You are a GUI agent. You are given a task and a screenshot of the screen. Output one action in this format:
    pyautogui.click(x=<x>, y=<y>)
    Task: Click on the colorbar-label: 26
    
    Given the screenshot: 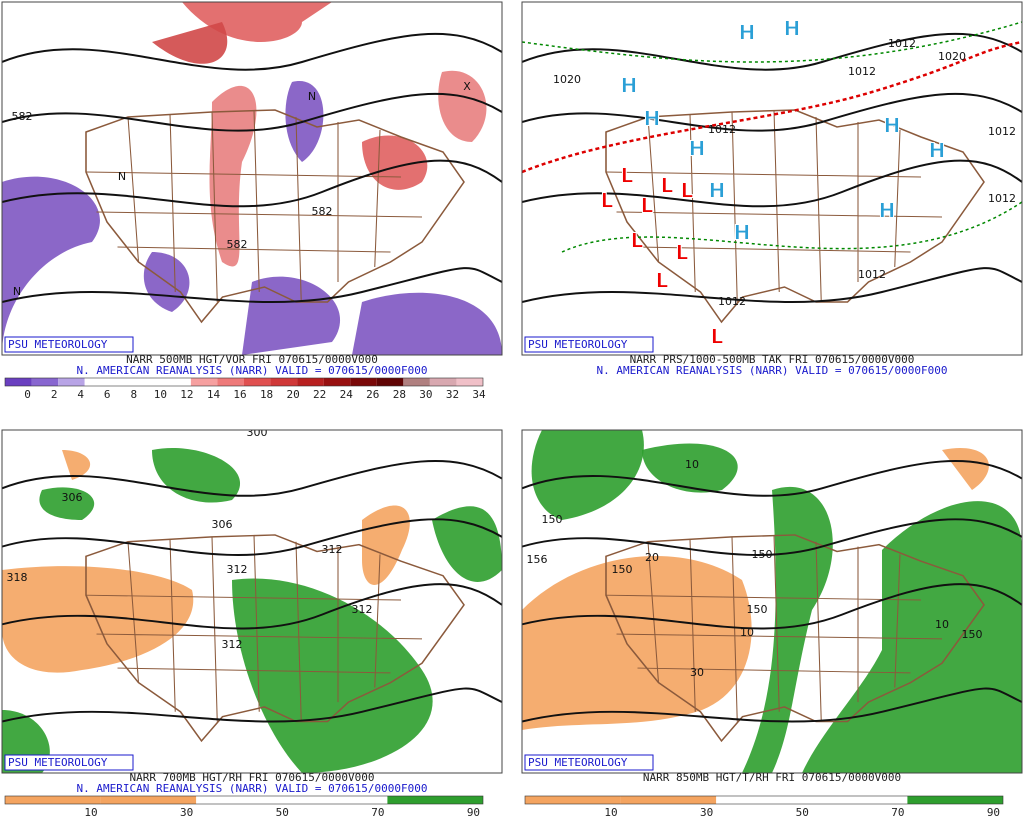 What is the action you would take?
    pyautogui.click(x=372, y=394)
    